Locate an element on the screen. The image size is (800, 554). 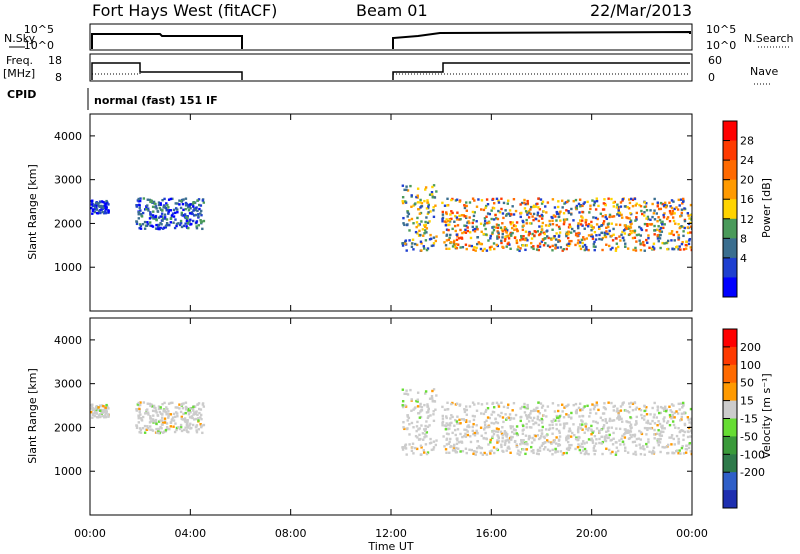
beam-title: Beam 01 is located at coordinates (392, 10).